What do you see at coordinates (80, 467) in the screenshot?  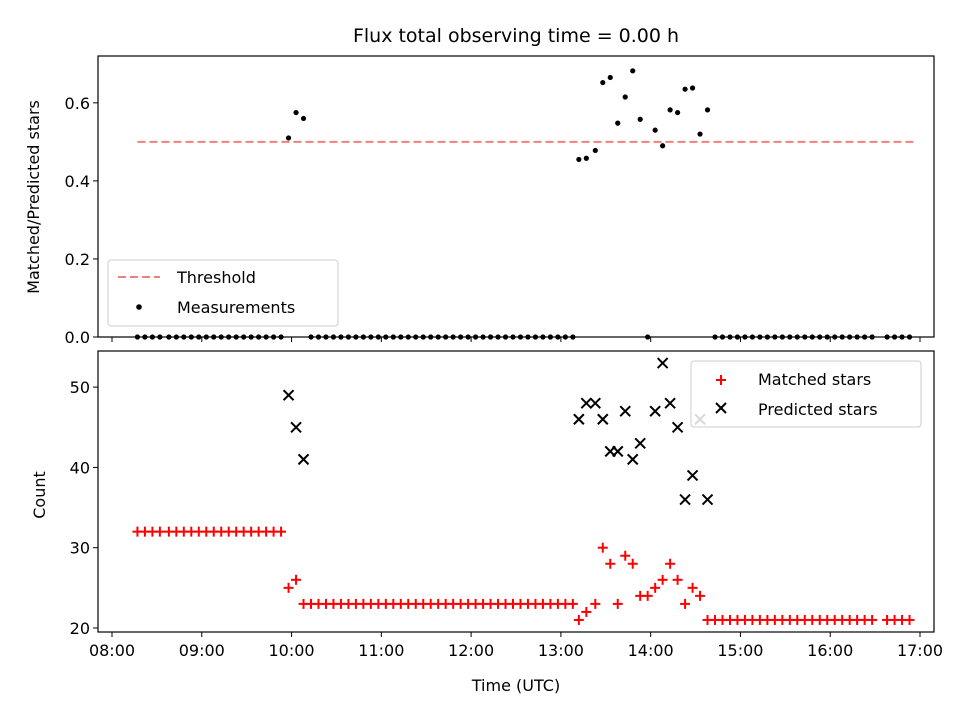 I see `bottom-y-tick-label: 40` at bounding box center [80, 467].